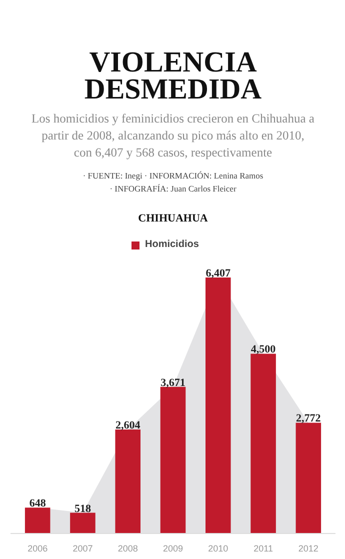 This screenshot has width=345, height=559. What do you see at coordinates (172, 244) in the screenshot?
I see `legend-label: Homicidios` at bounding box center [172, 244].